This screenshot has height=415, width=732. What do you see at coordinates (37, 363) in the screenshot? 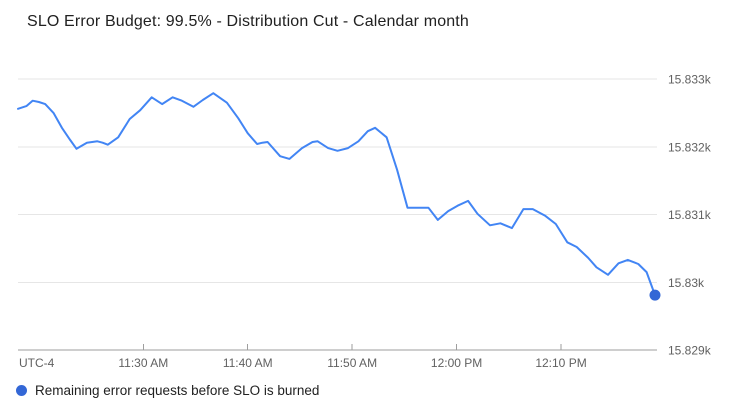
I see `utc-offset-label: UTC-4` at bounding box center [37, 363].